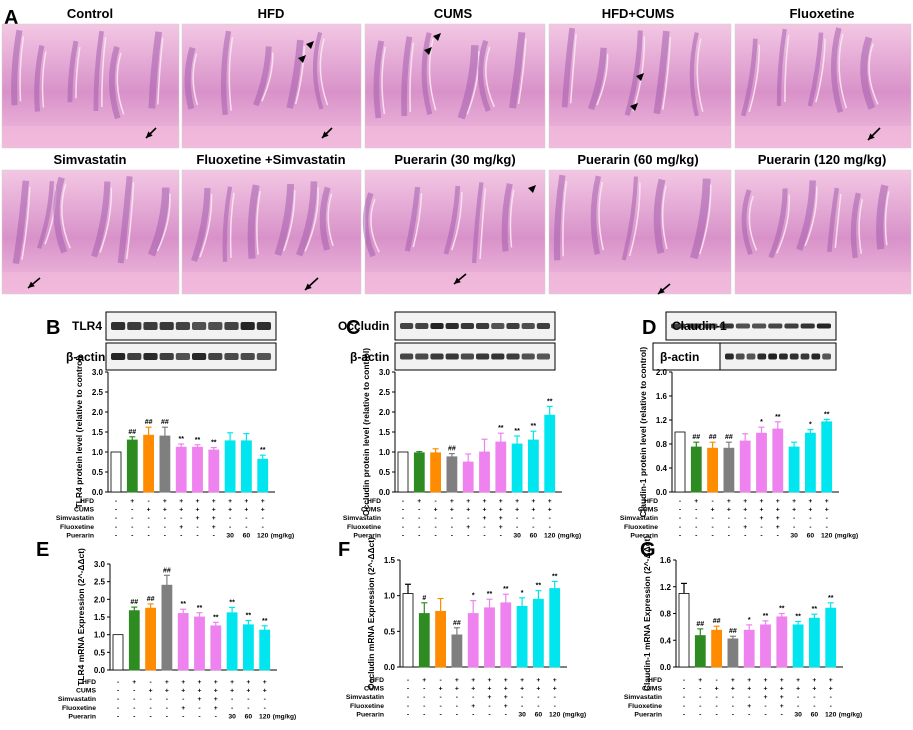  What do you see at coordinates (453, 13) in the screenshot?
I see `histo-label-cums: CUMS` at bounding box center [453, 13].